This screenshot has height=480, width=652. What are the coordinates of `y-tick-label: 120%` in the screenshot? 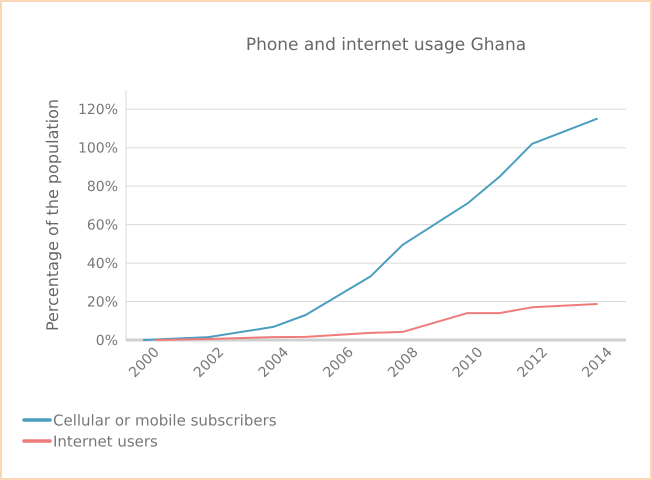 It's located at (98, 110).